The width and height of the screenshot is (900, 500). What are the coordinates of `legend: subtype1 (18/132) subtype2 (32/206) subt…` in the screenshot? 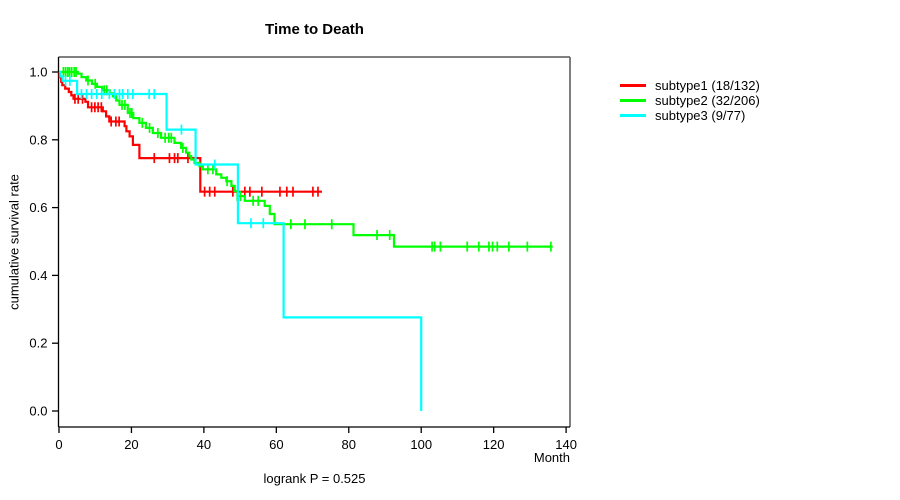 It's located at (690, 100).